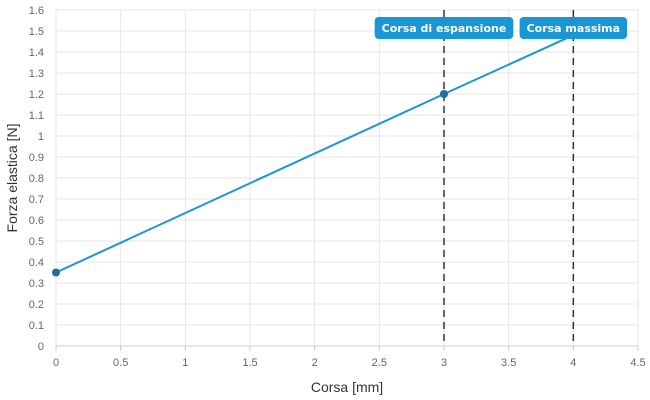 This screenshot has width=650, height=400. I want to click on y-tick-label: 1.3, so click(36, 74).